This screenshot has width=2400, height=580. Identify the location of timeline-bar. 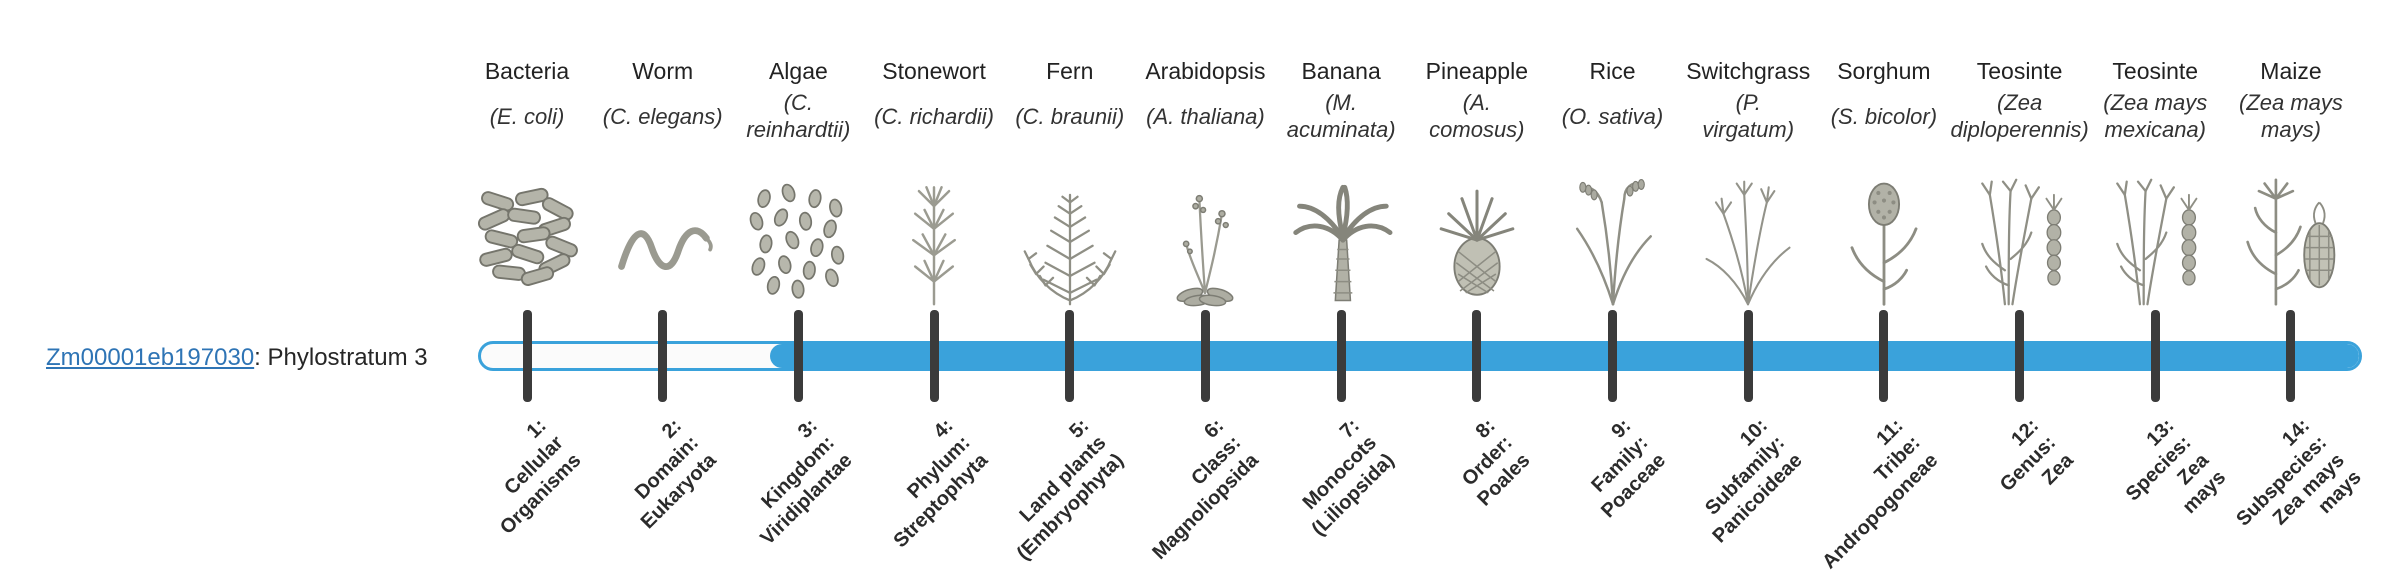
(1420, 356).